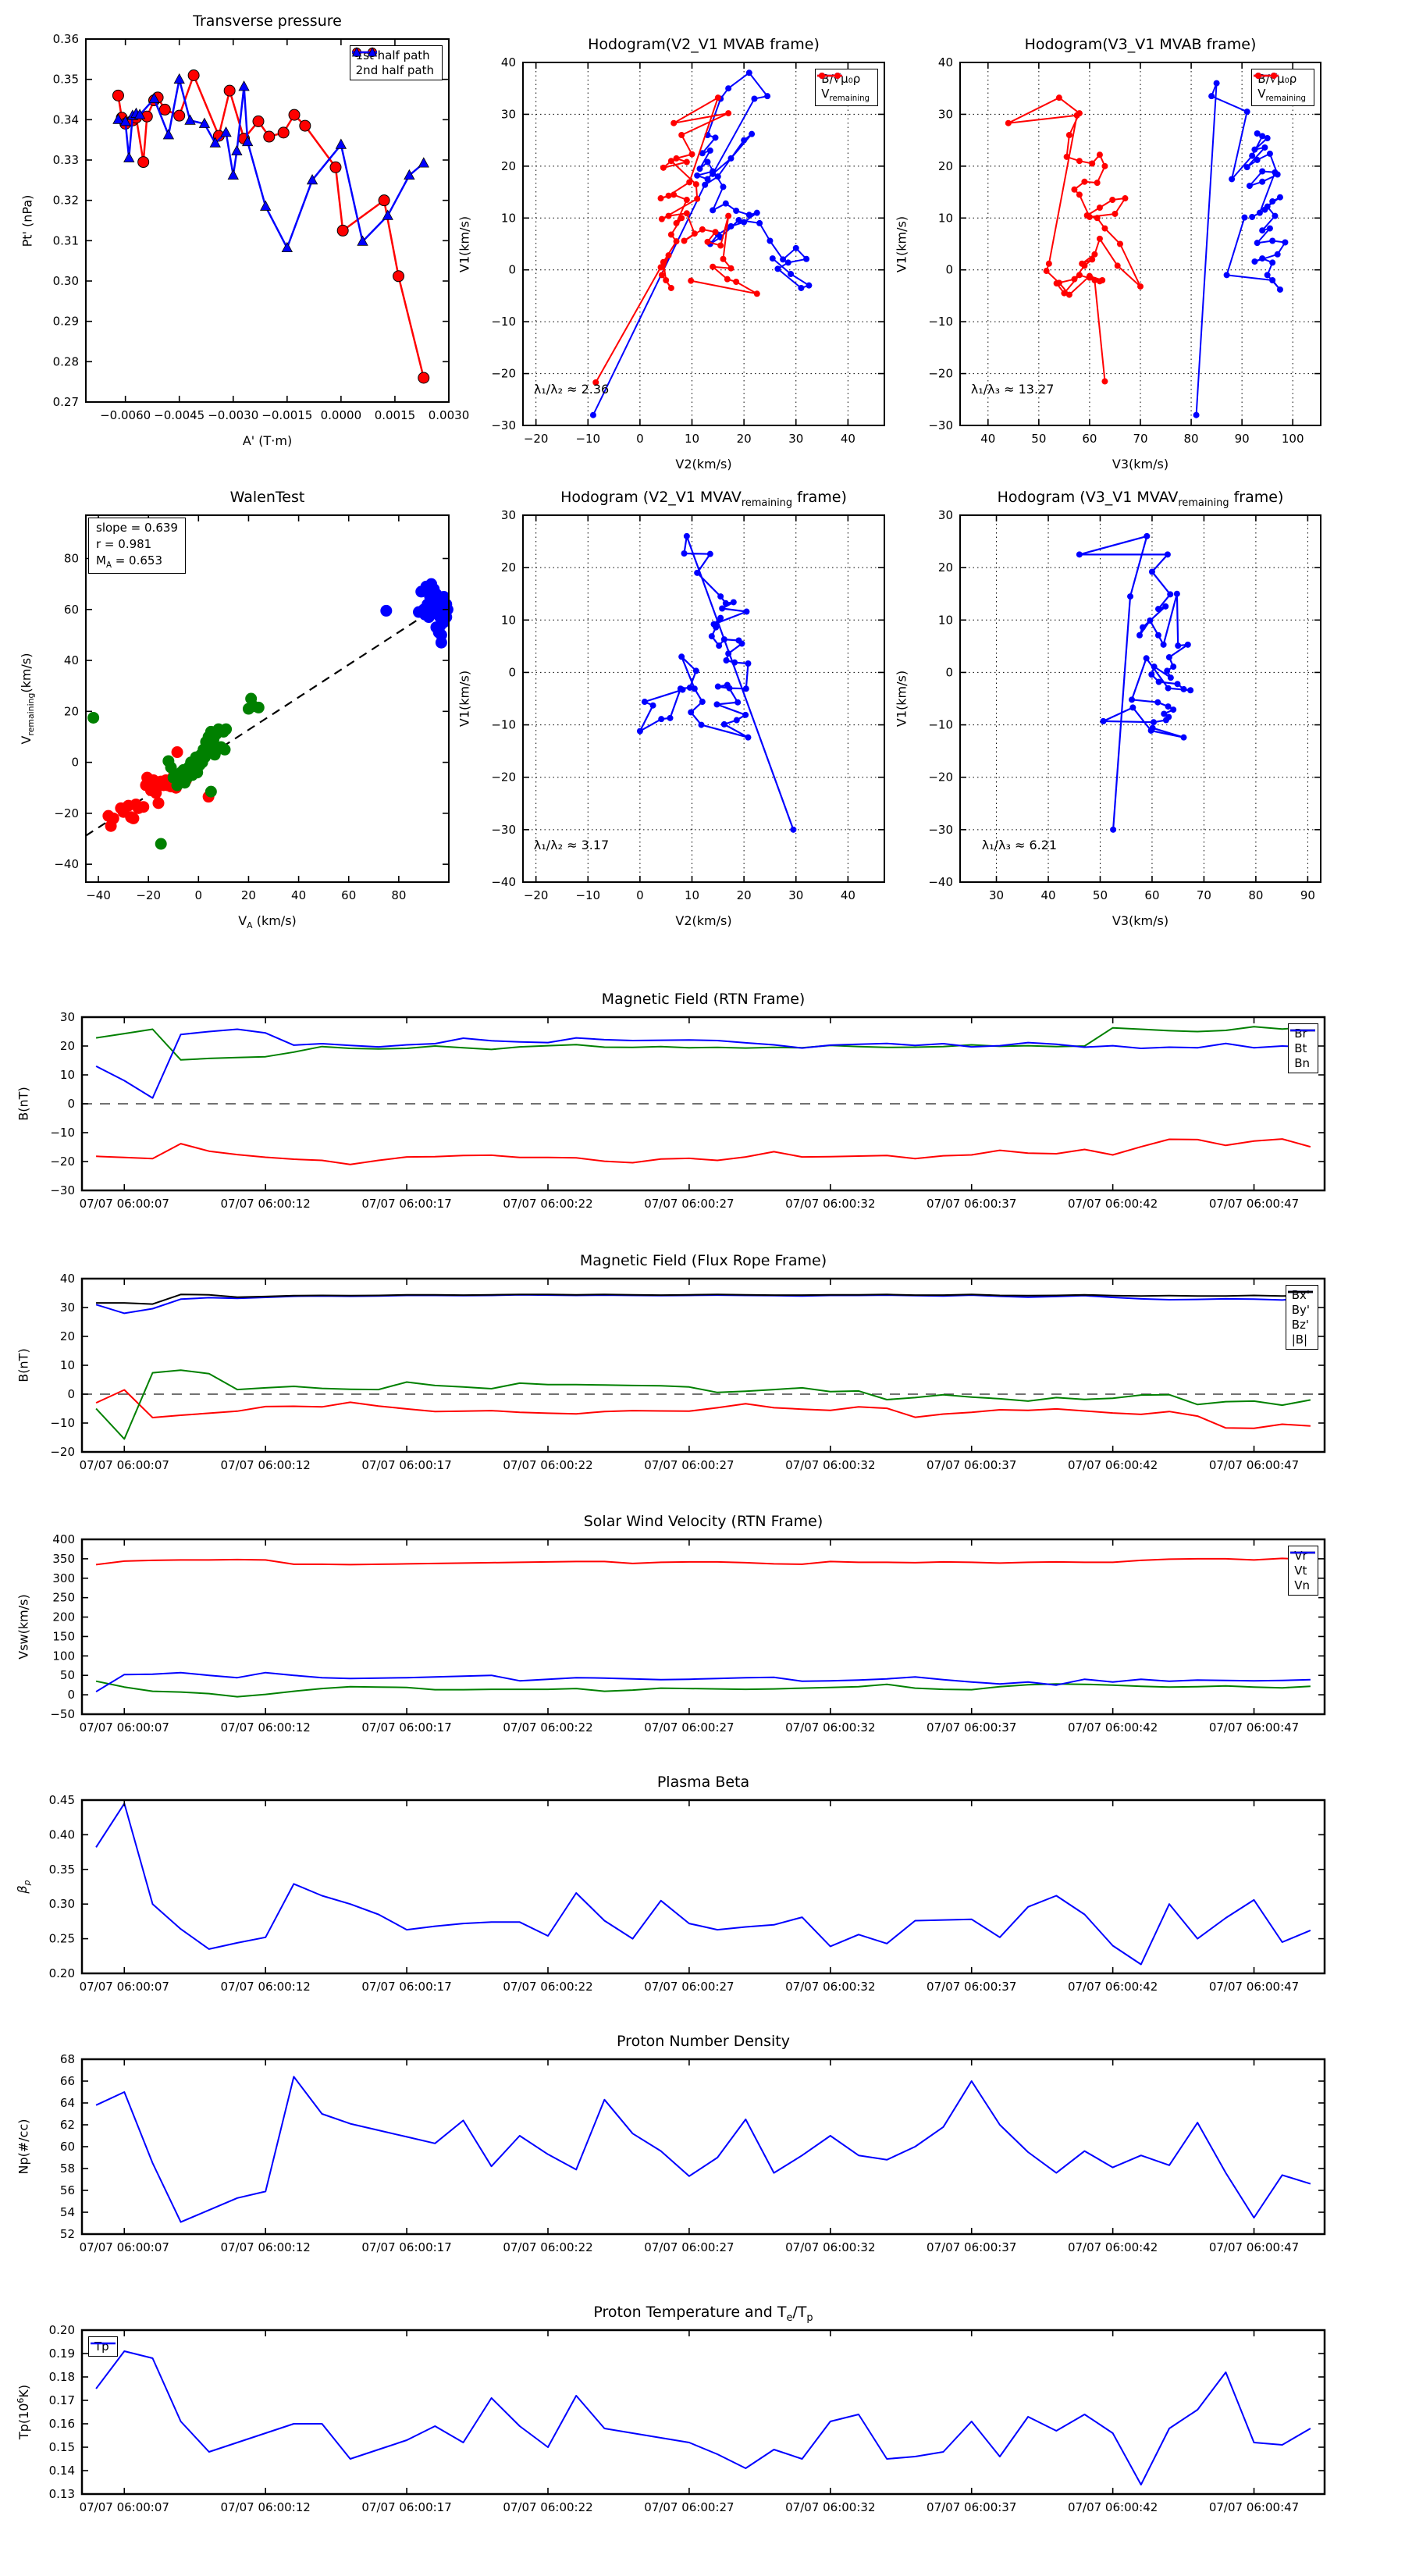 The height and width of the screenshot is (2576, 1405). What do you see at coordinates (66, 119) in the screenshot?
I see `svg-text: 0.34` at bounding box center [66, 119].